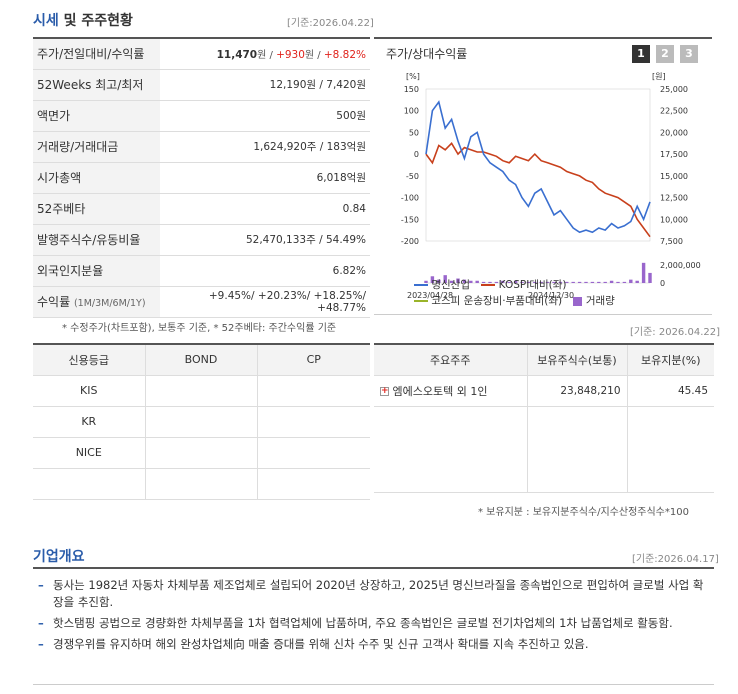 The image size is (738, 694). I want to click on right-tick-label: 15,000, so click(674, 176).